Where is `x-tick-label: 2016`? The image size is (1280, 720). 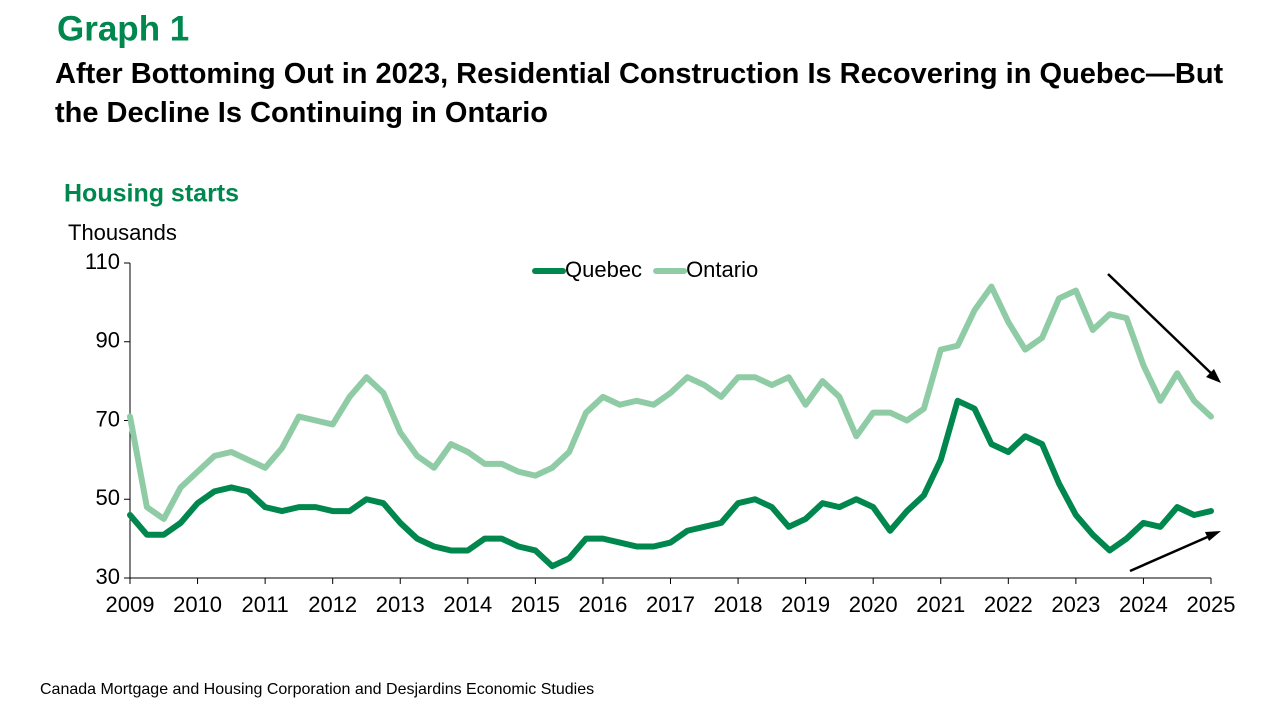 x-tick-label: 2016 is located at coordinates (602, 604).